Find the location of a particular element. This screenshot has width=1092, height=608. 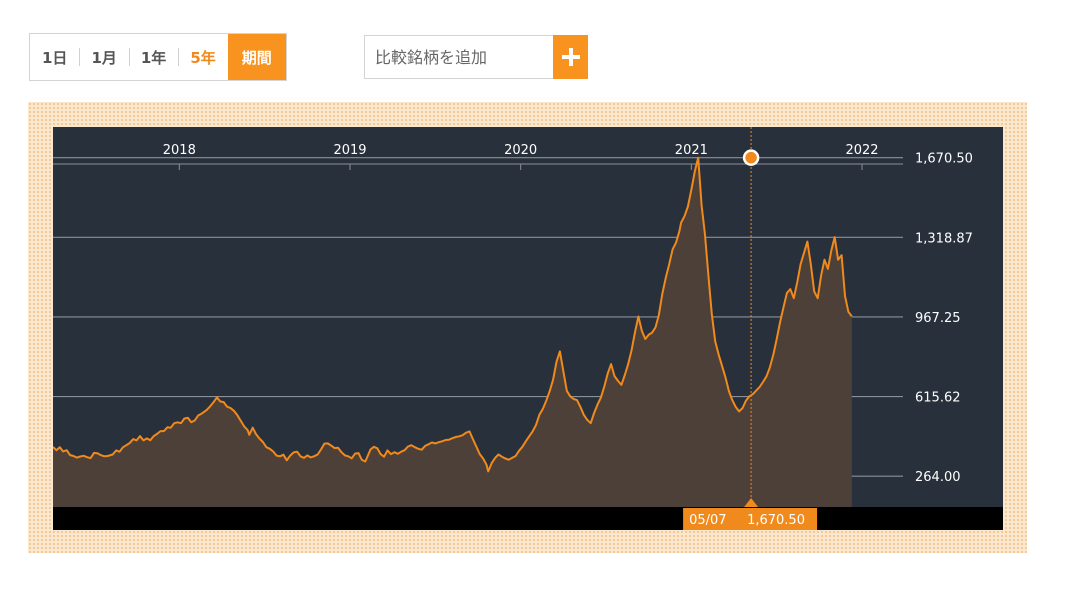

y-tick-label: 967.25 is located at coordinates (938, 318).